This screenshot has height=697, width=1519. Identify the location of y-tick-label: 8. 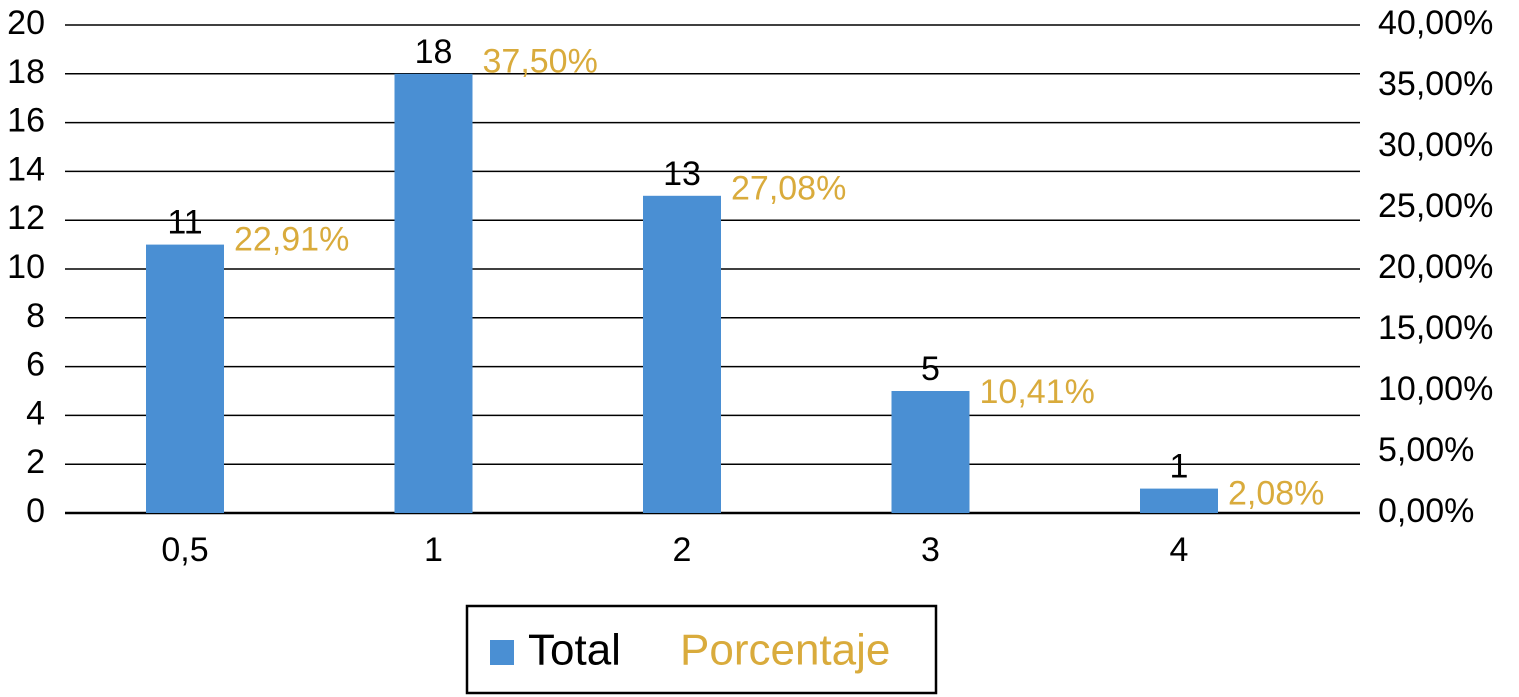
(35, 316).